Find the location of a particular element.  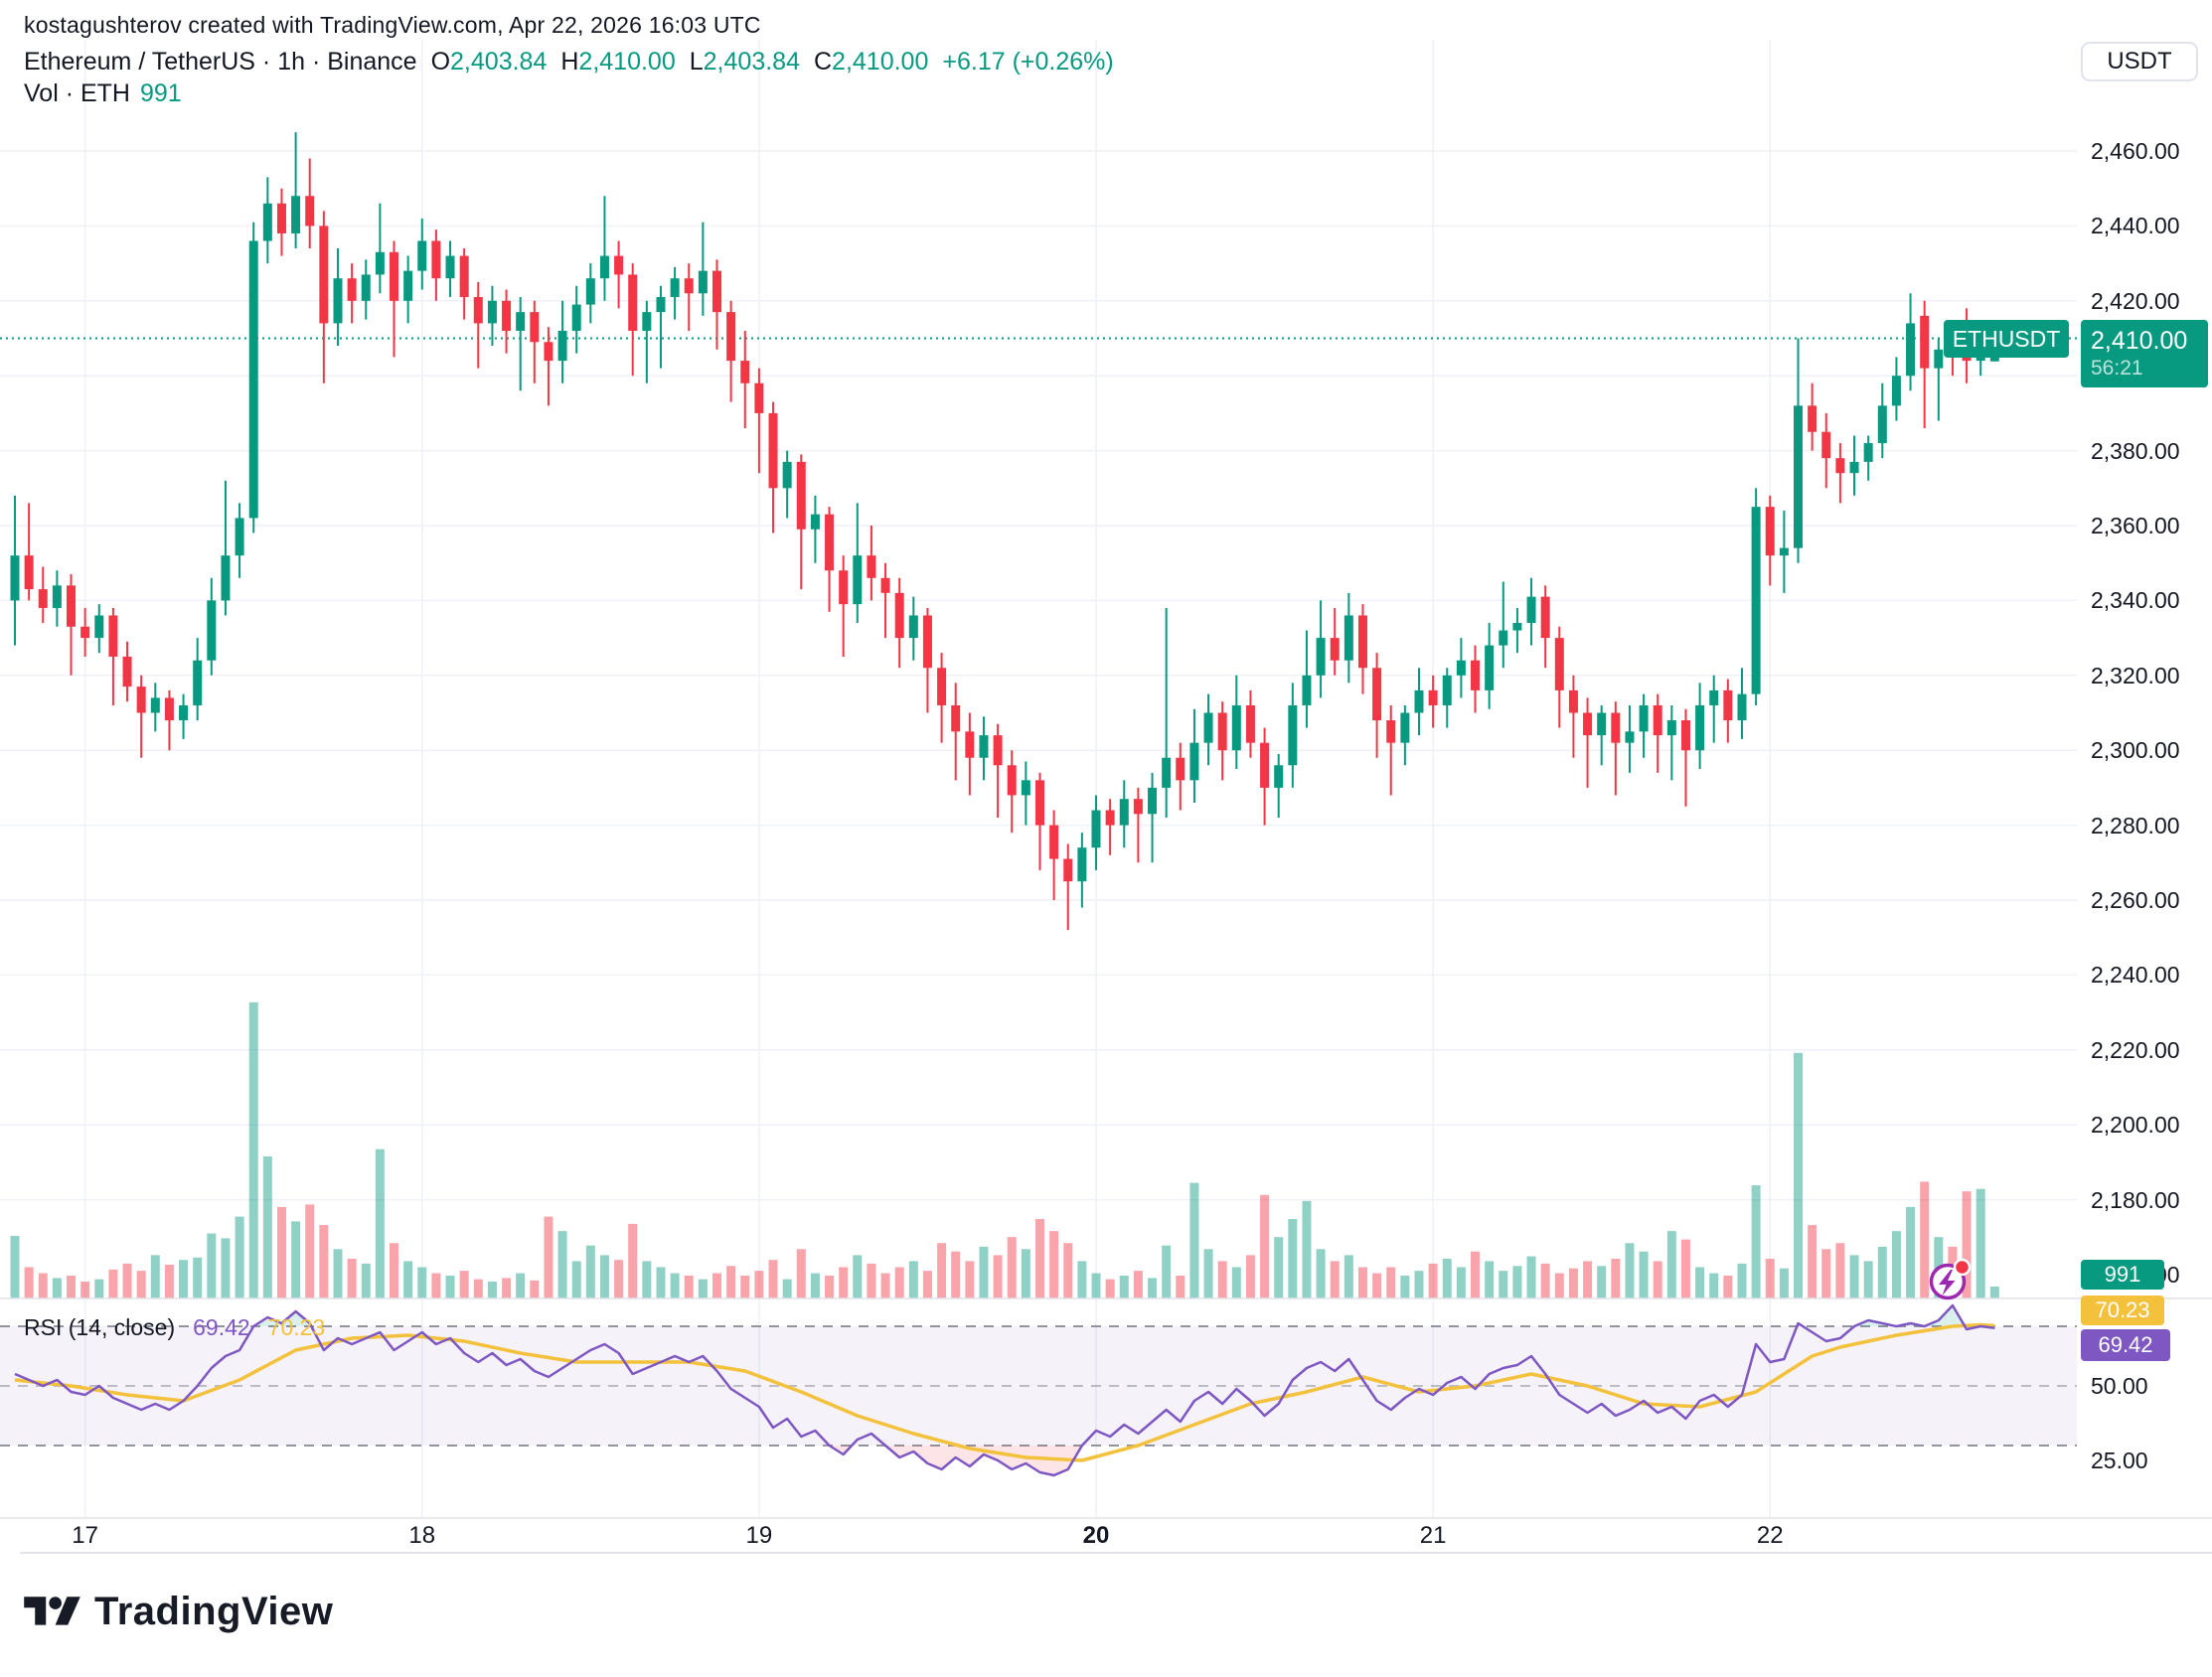

rsi-axis-label: 50.00 is located at coordinates (2119, 1386).